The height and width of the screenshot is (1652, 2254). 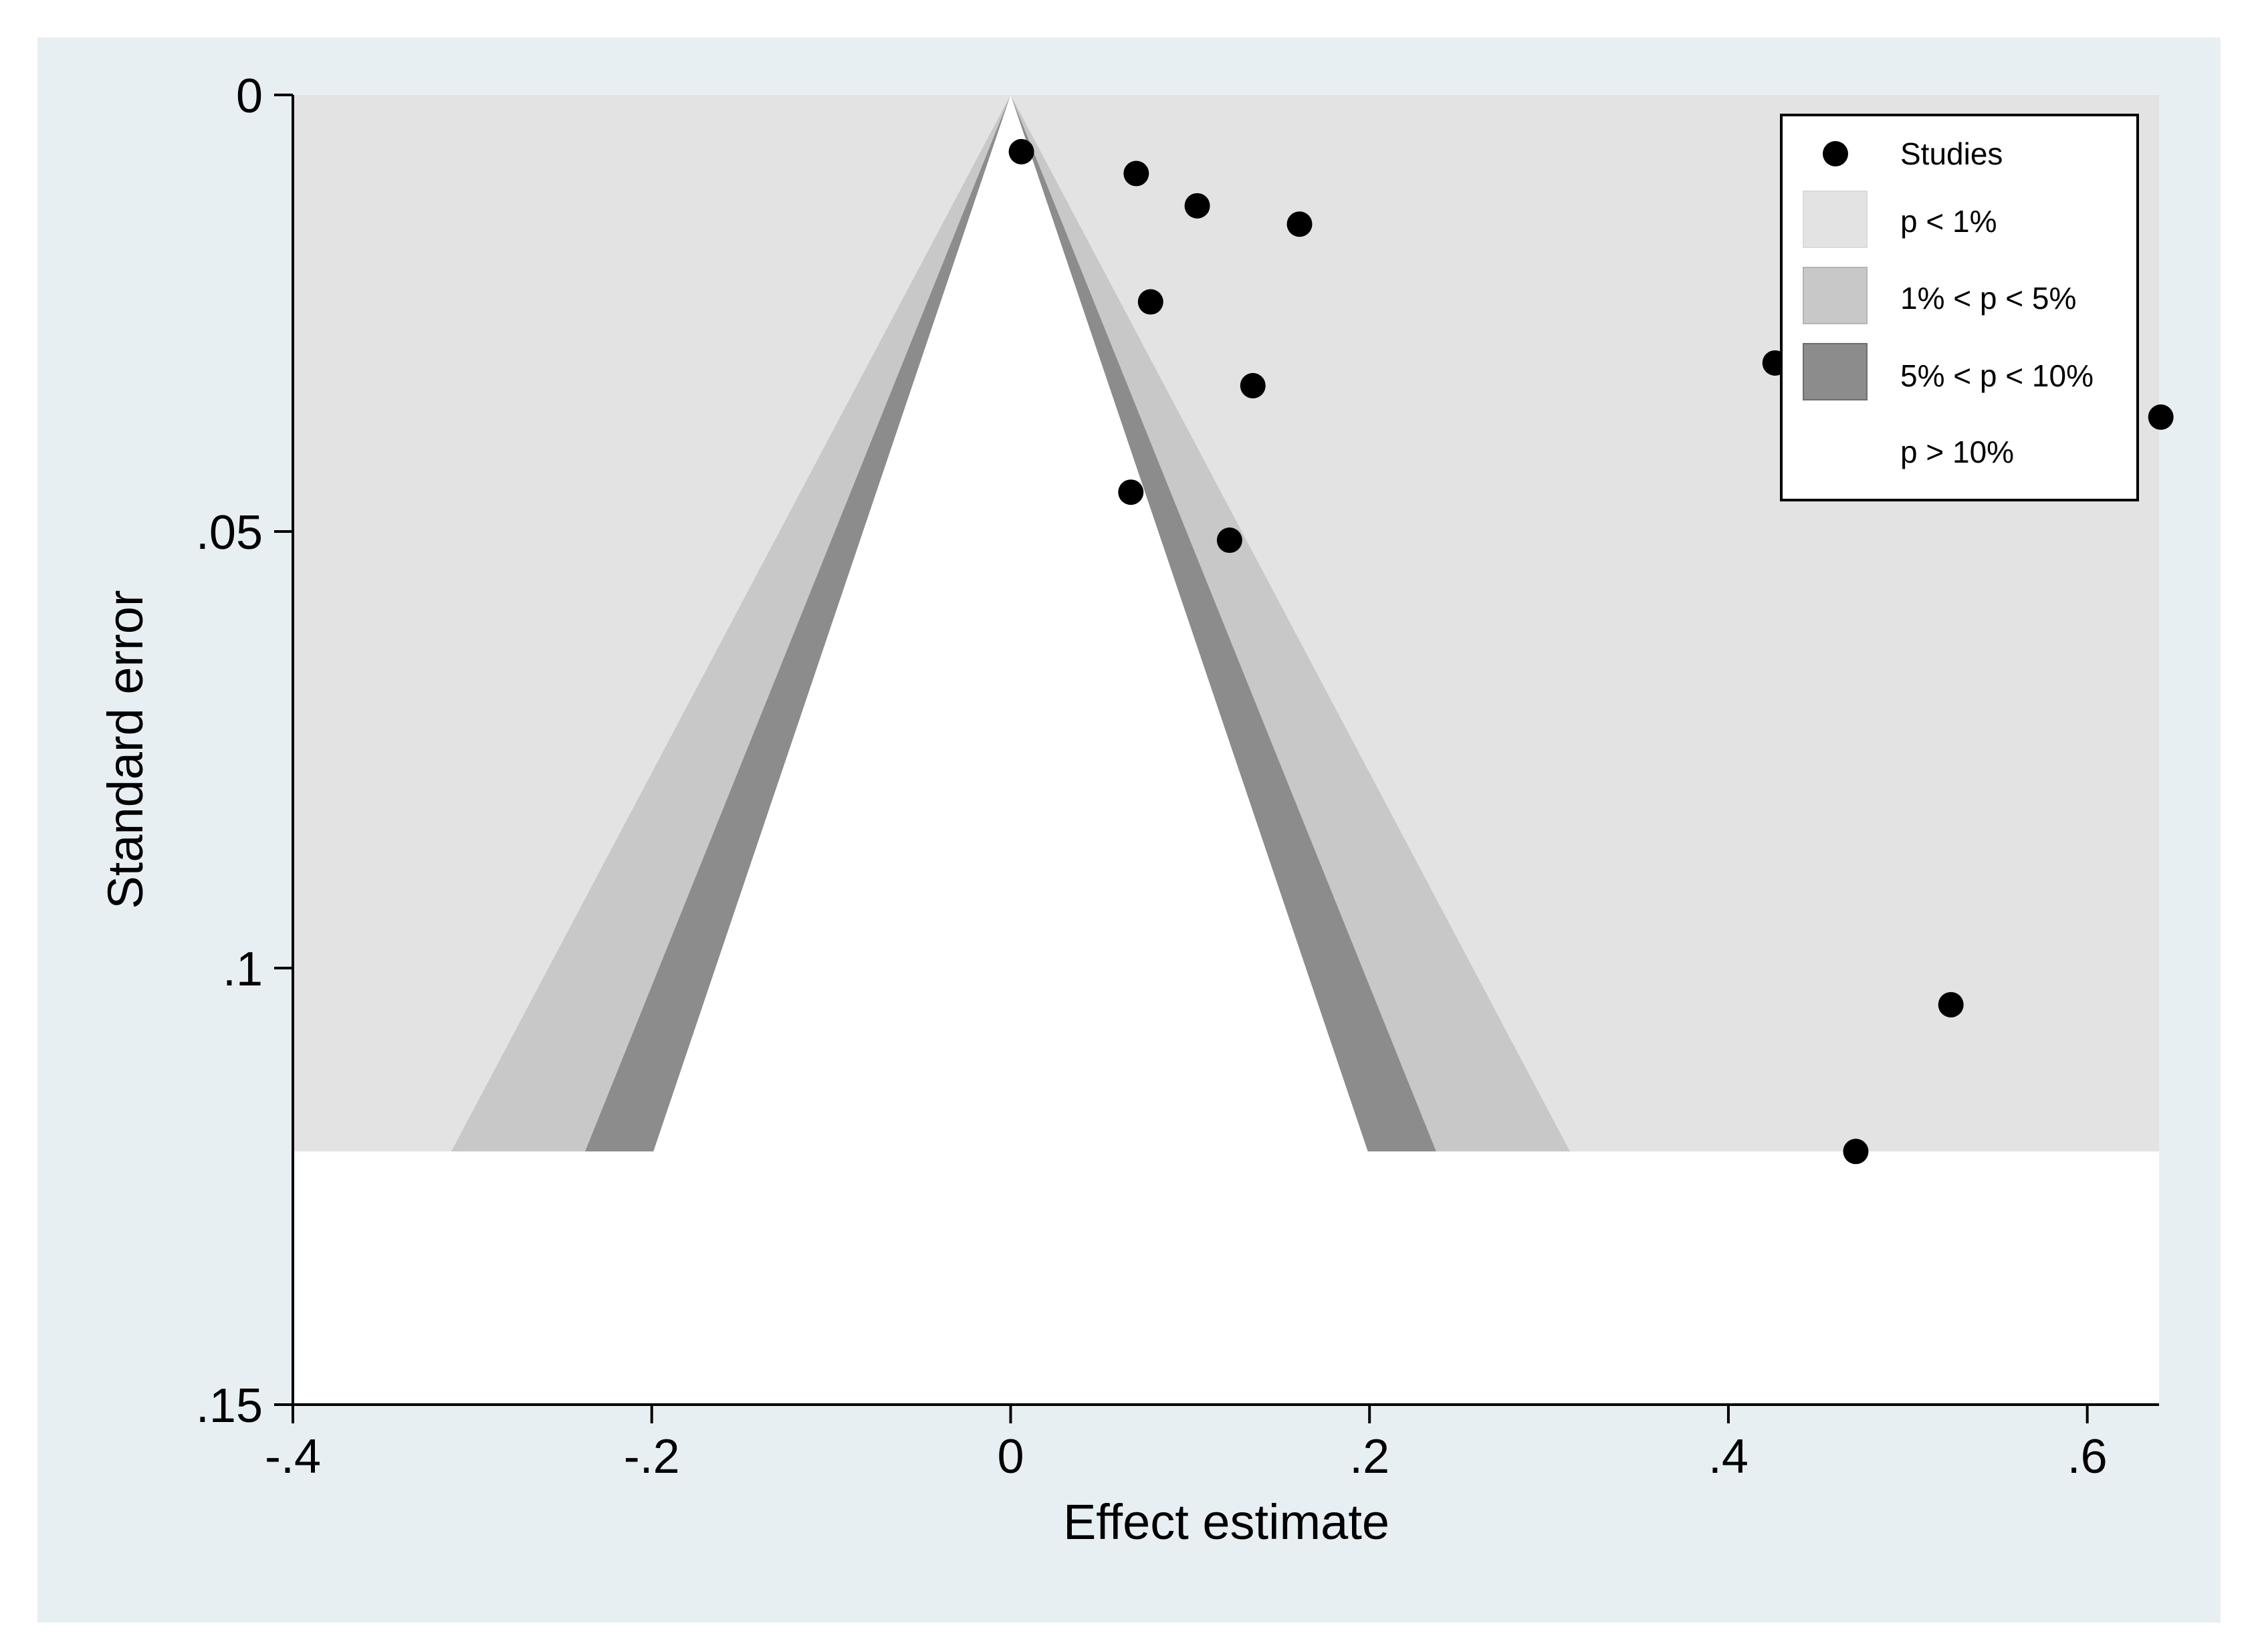 What do you see at coordinates (1997, 376) in the screenshot?
I see `legend-p10-label: 5% < p < 10%` at bounding box center [1997, 376].